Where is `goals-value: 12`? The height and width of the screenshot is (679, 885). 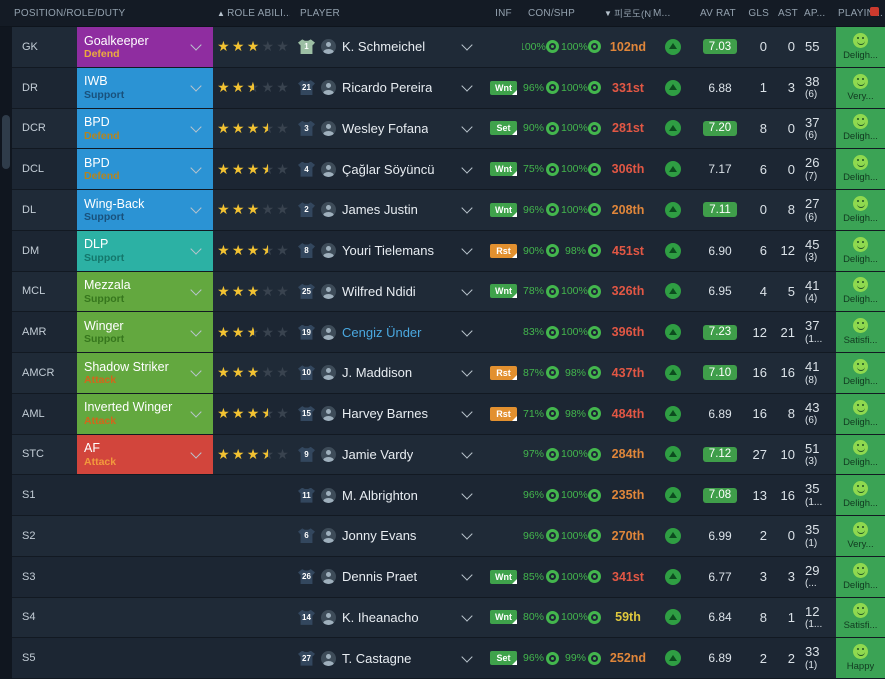 goals-value: 12 is located at coordinates (759, 332).